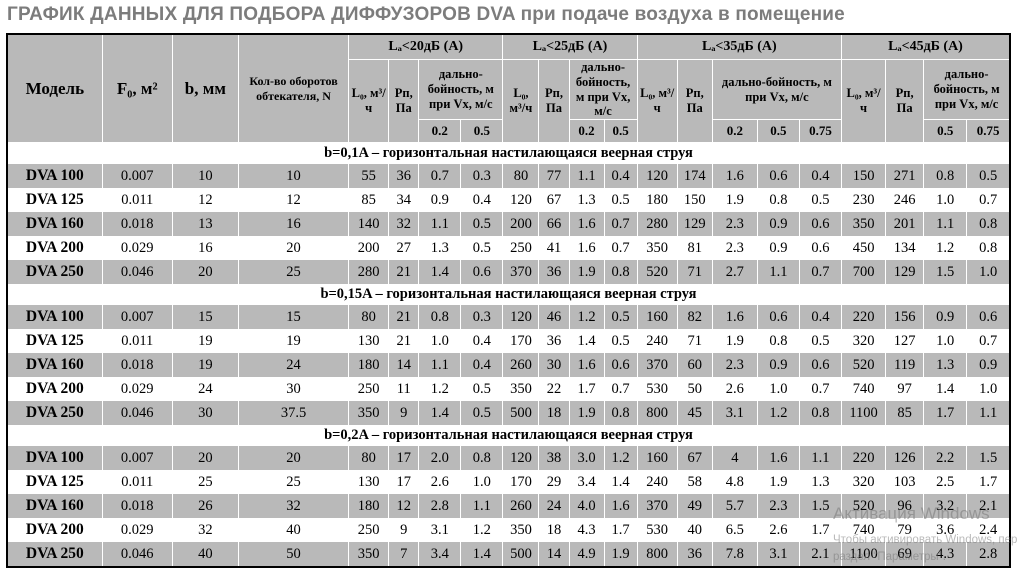 The image size is (1017, 581). I want to click on value-cell: 24, so click(294, 365).